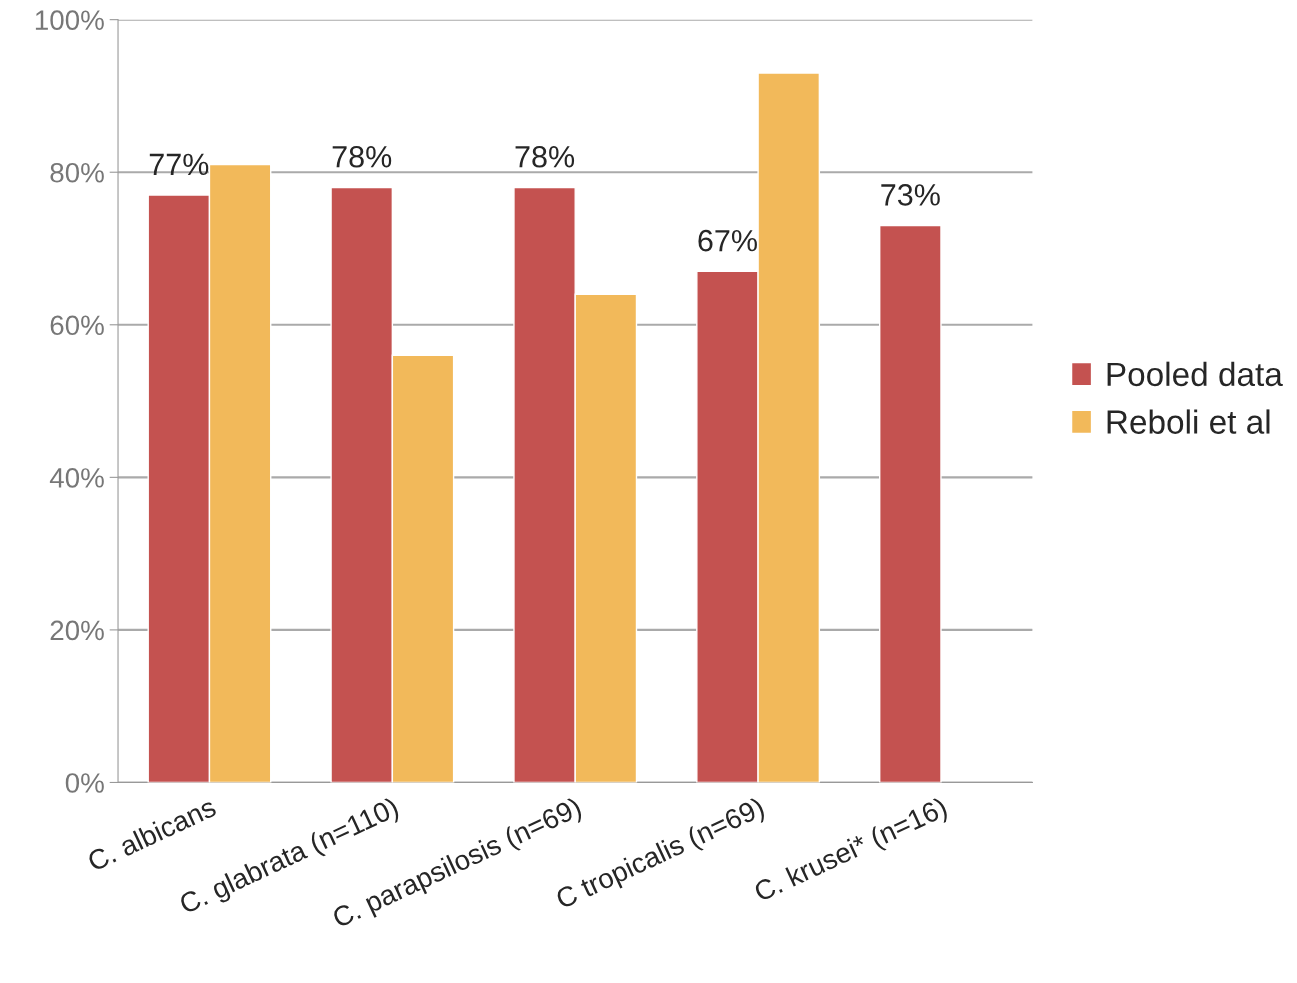  I want to click on data-label: 73%, so click(910, 195).